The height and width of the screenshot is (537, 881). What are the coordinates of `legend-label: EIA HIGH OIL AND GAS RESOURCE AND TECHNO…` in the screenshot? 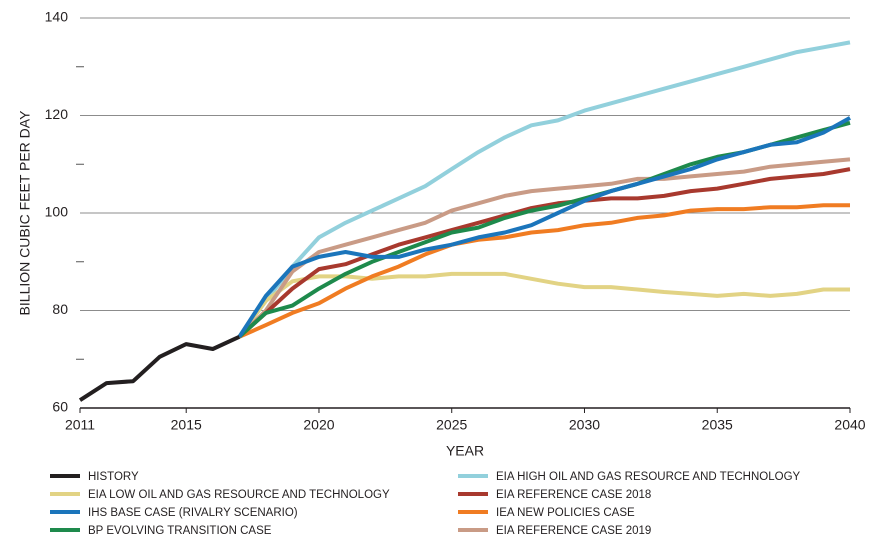 It's located at (648, 477).